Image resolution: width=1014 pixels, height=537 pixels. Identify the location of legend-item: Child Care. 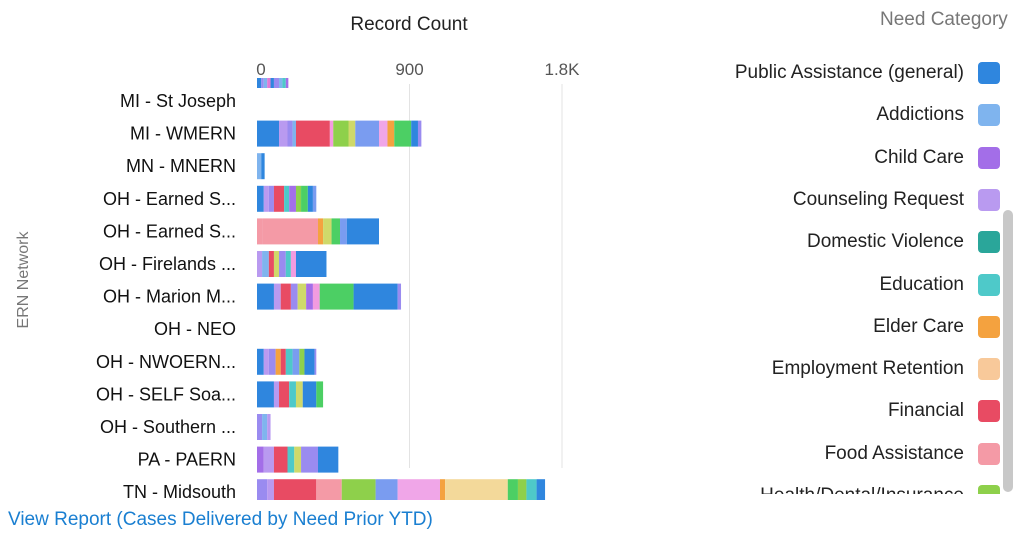
(820, 158).